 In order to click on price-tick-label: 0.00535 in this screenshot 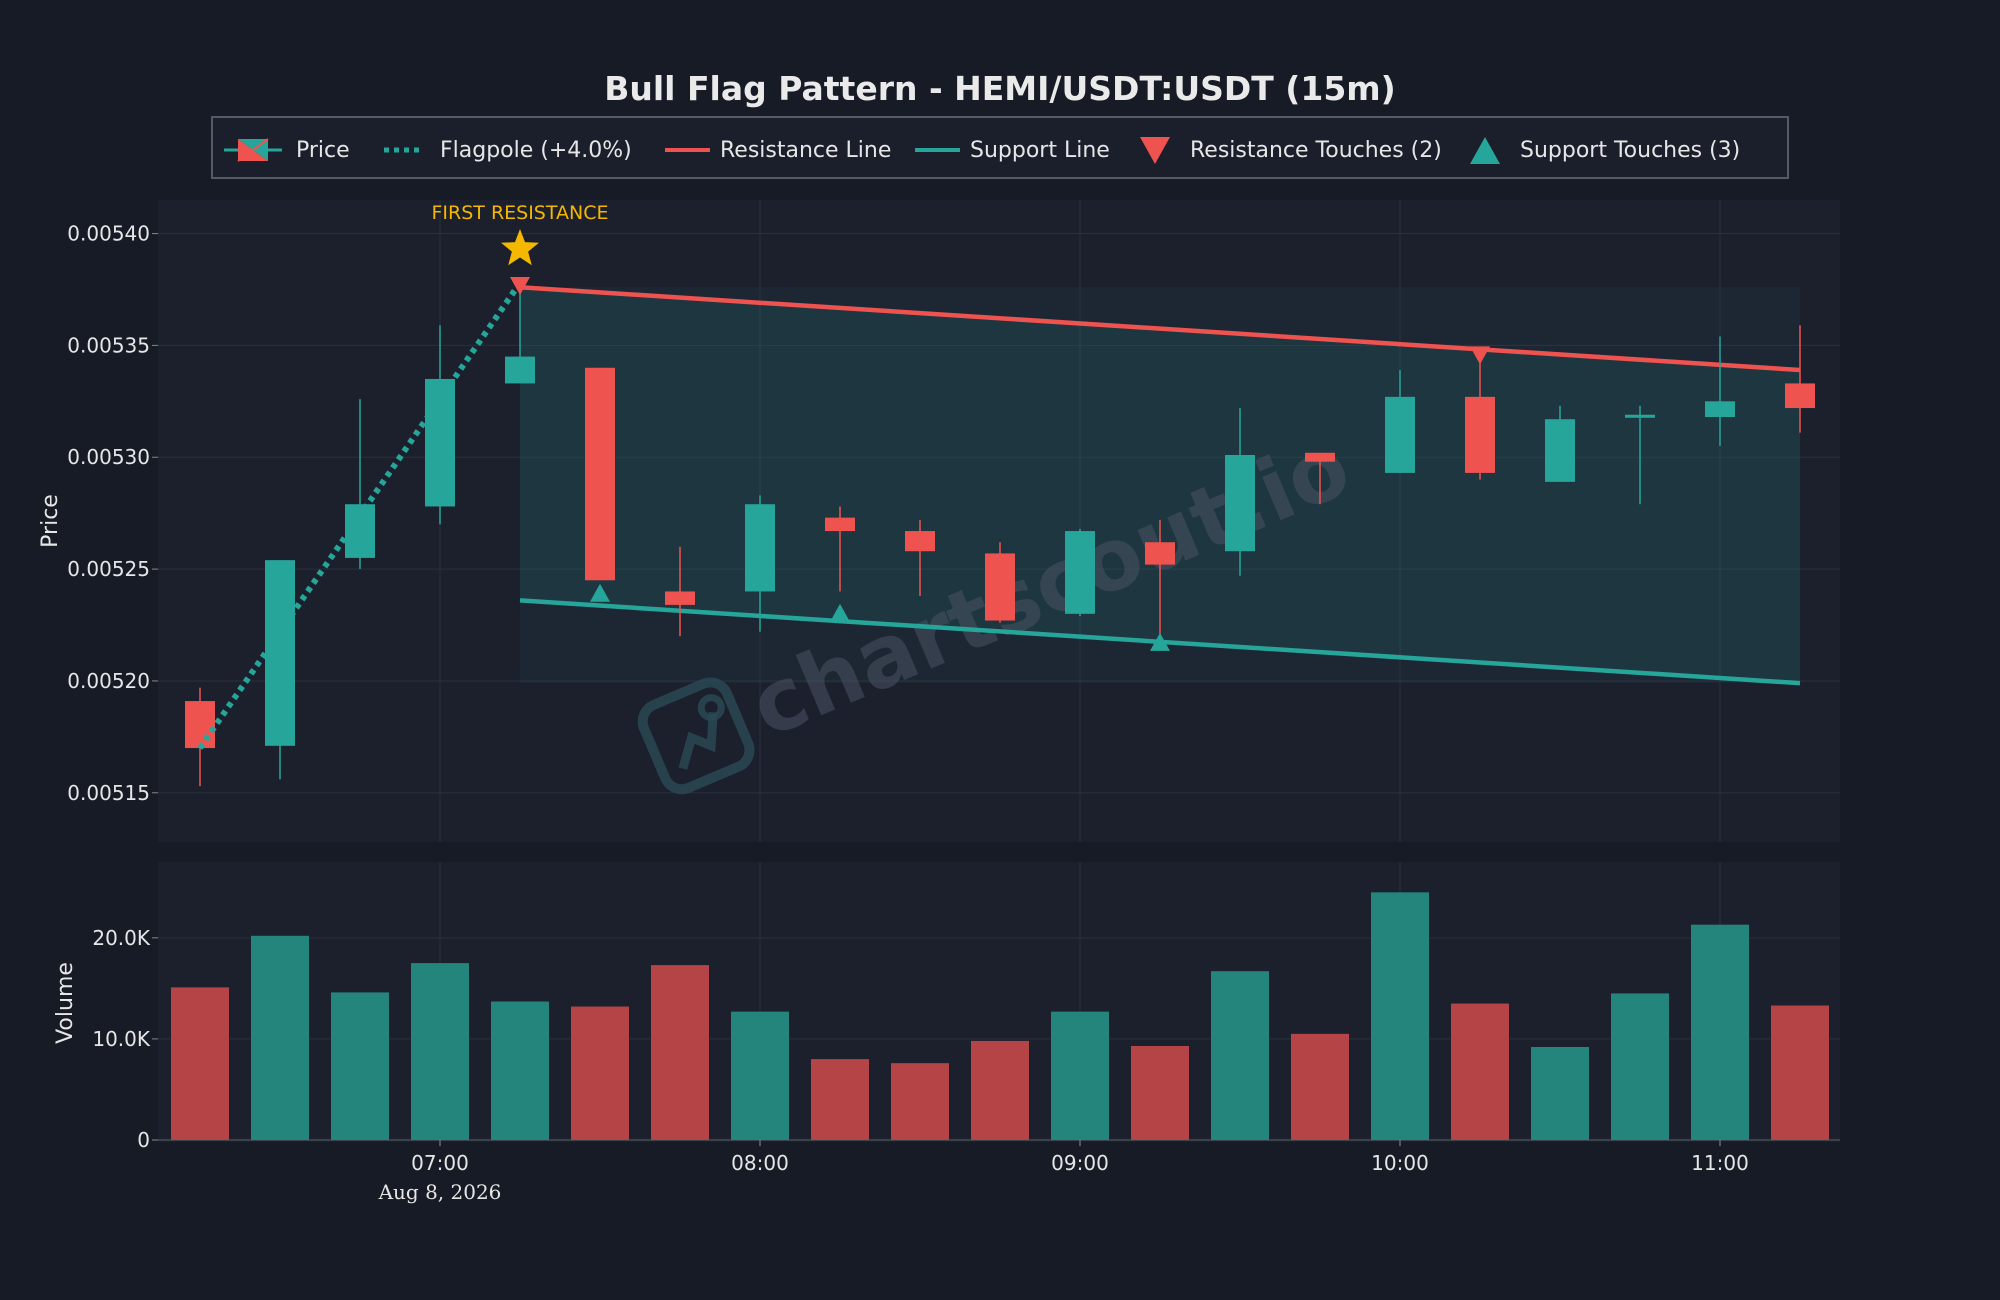, I will do `click(108, 345)`.